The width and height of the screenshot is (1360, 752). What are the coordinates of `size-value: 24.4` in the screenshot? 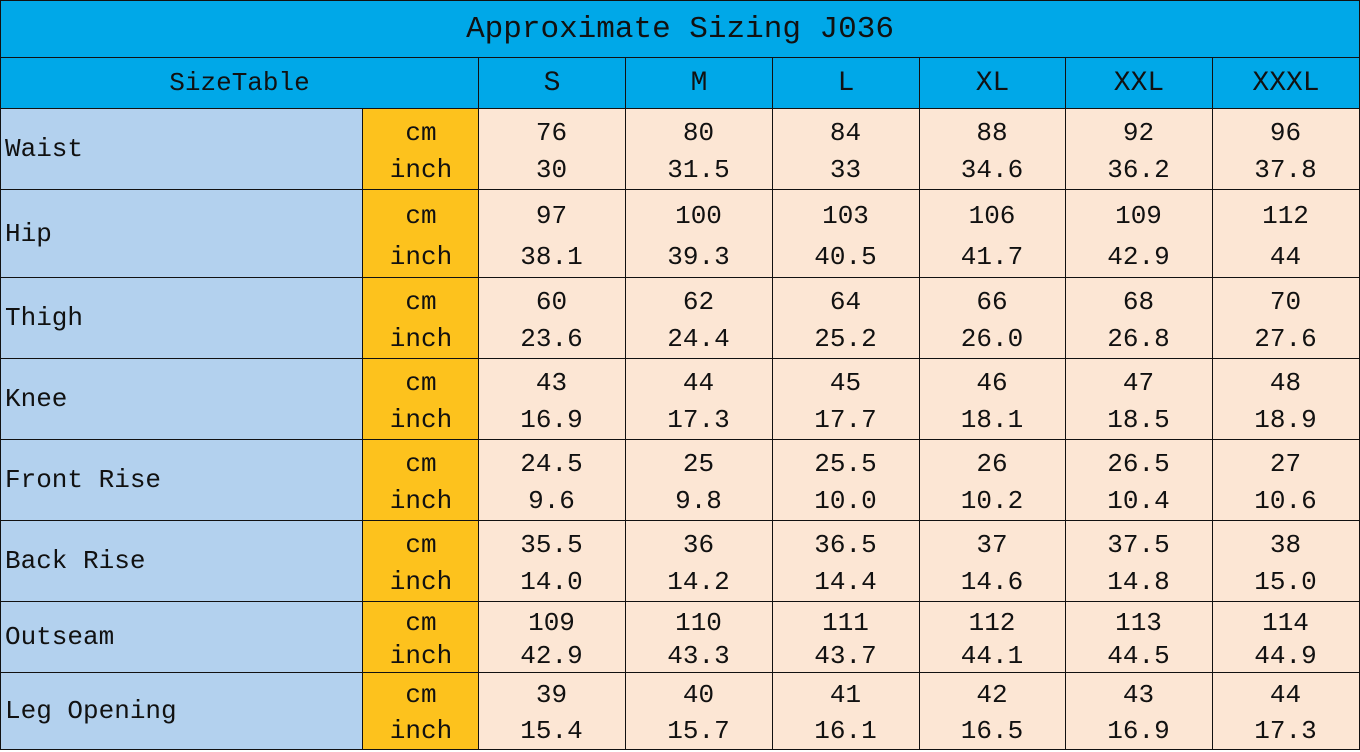 It's located at (698, 339).